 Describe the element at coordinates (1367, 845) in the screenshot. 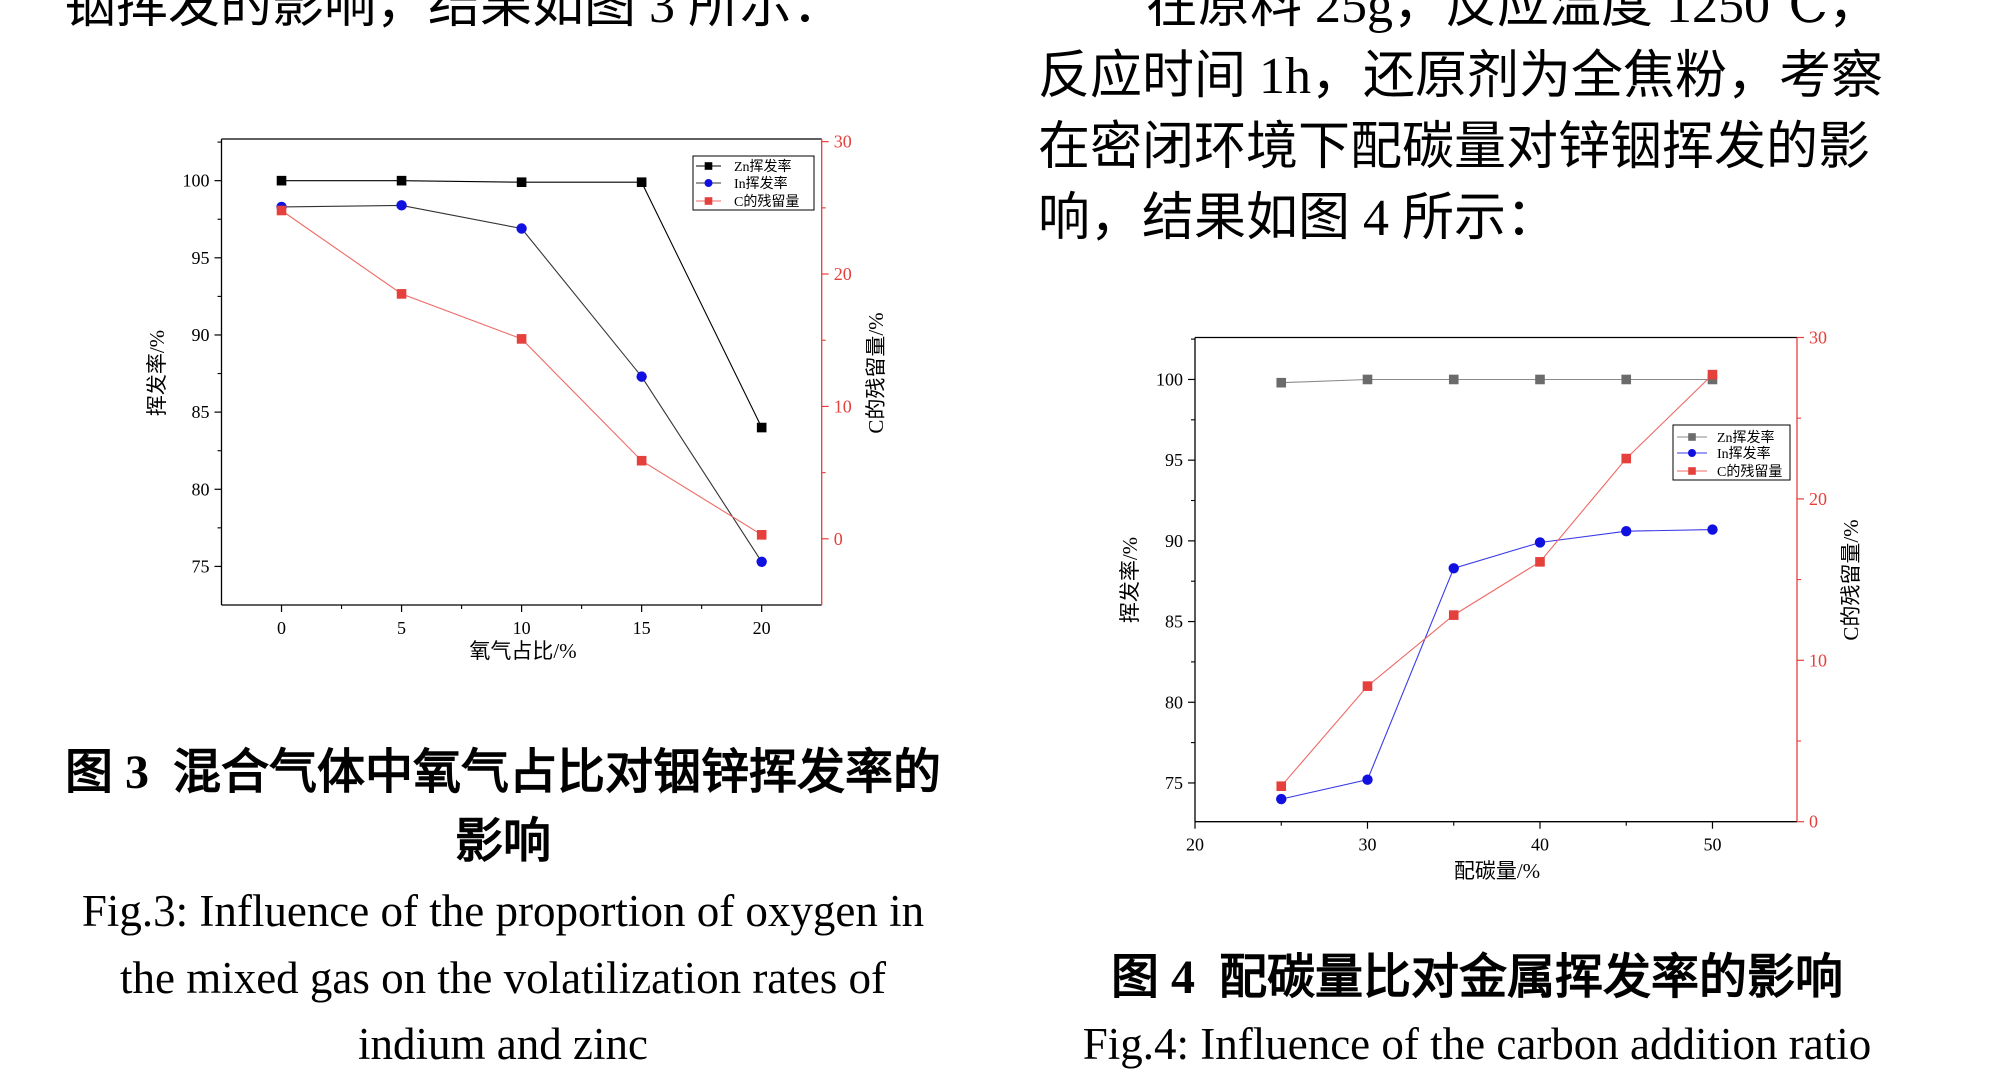

I see `x-tick-label: 30` at that location.